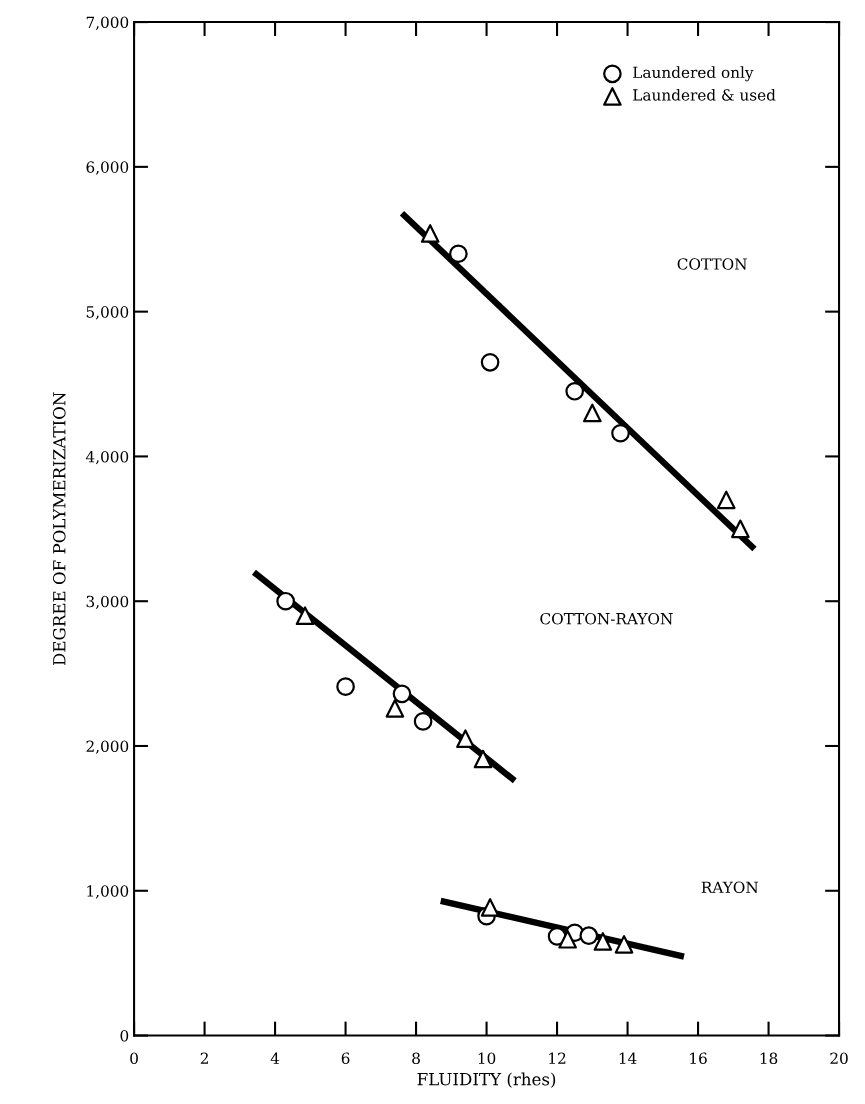 The width and height of the screenshot is (865, 1104). What do you see at coordinates (124, 1036) in the screenshot?
I see `y-tick-label: 0` at bounding box center [124, 1036].